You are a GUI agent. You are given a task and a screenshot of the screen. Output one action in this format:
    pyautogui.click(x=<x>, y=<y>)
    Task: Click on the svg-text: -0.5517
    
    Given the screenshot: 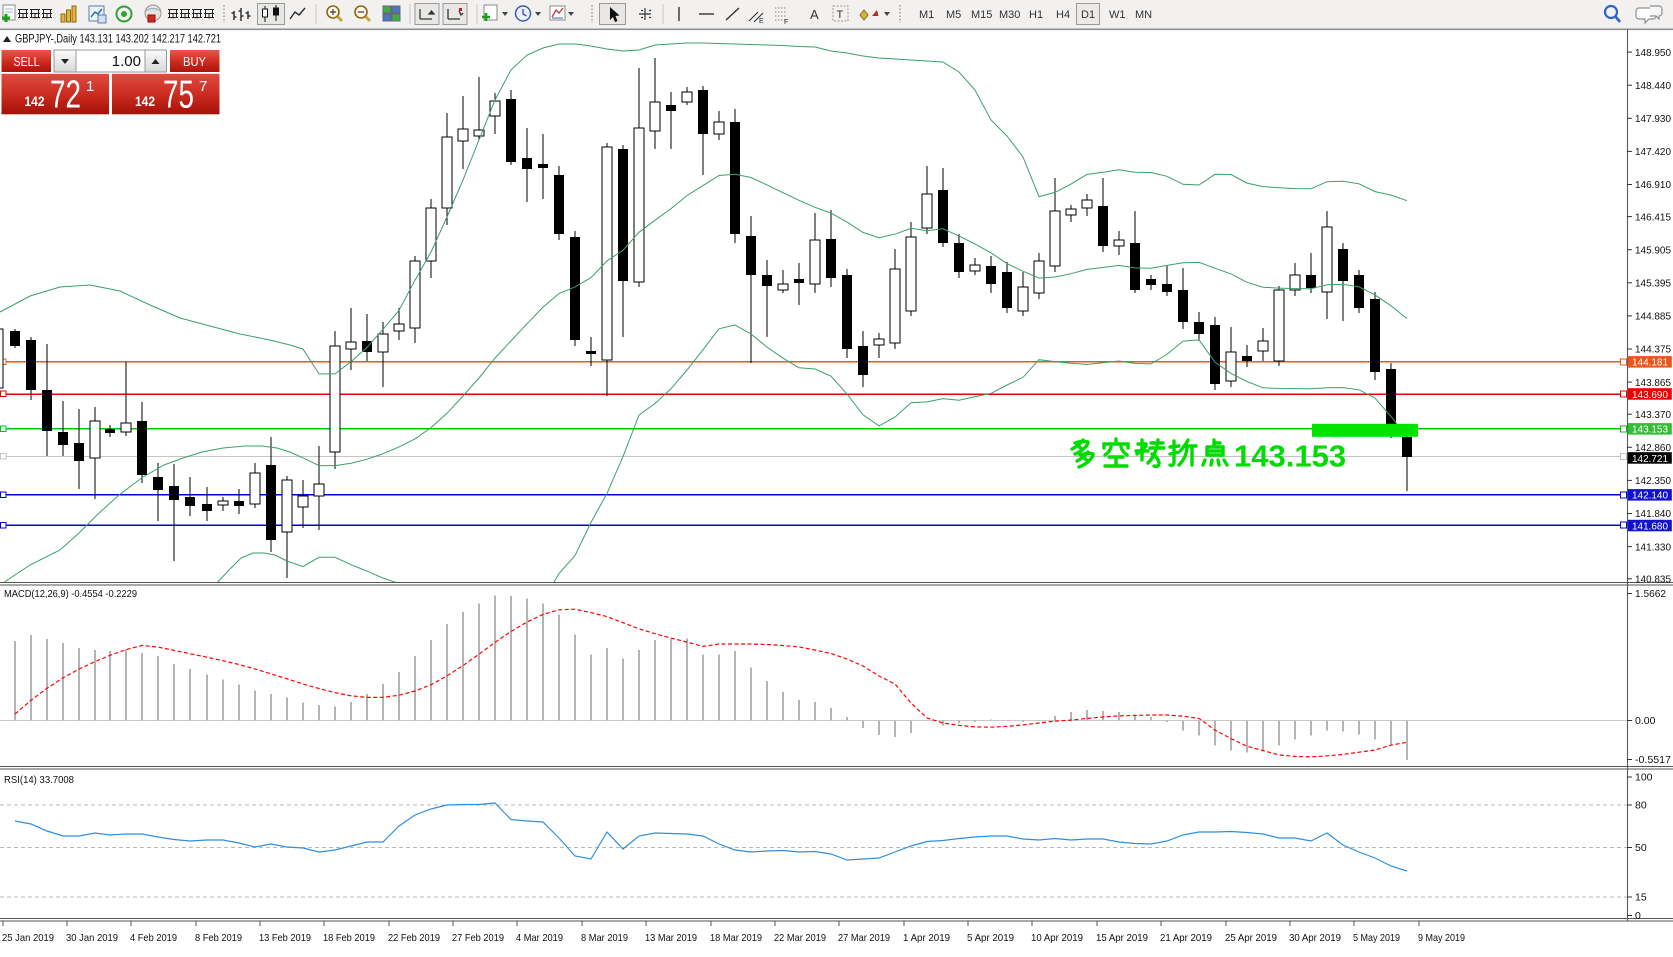 What is the action you would take?
    pyautogui.click(x=1653, y=760)
    